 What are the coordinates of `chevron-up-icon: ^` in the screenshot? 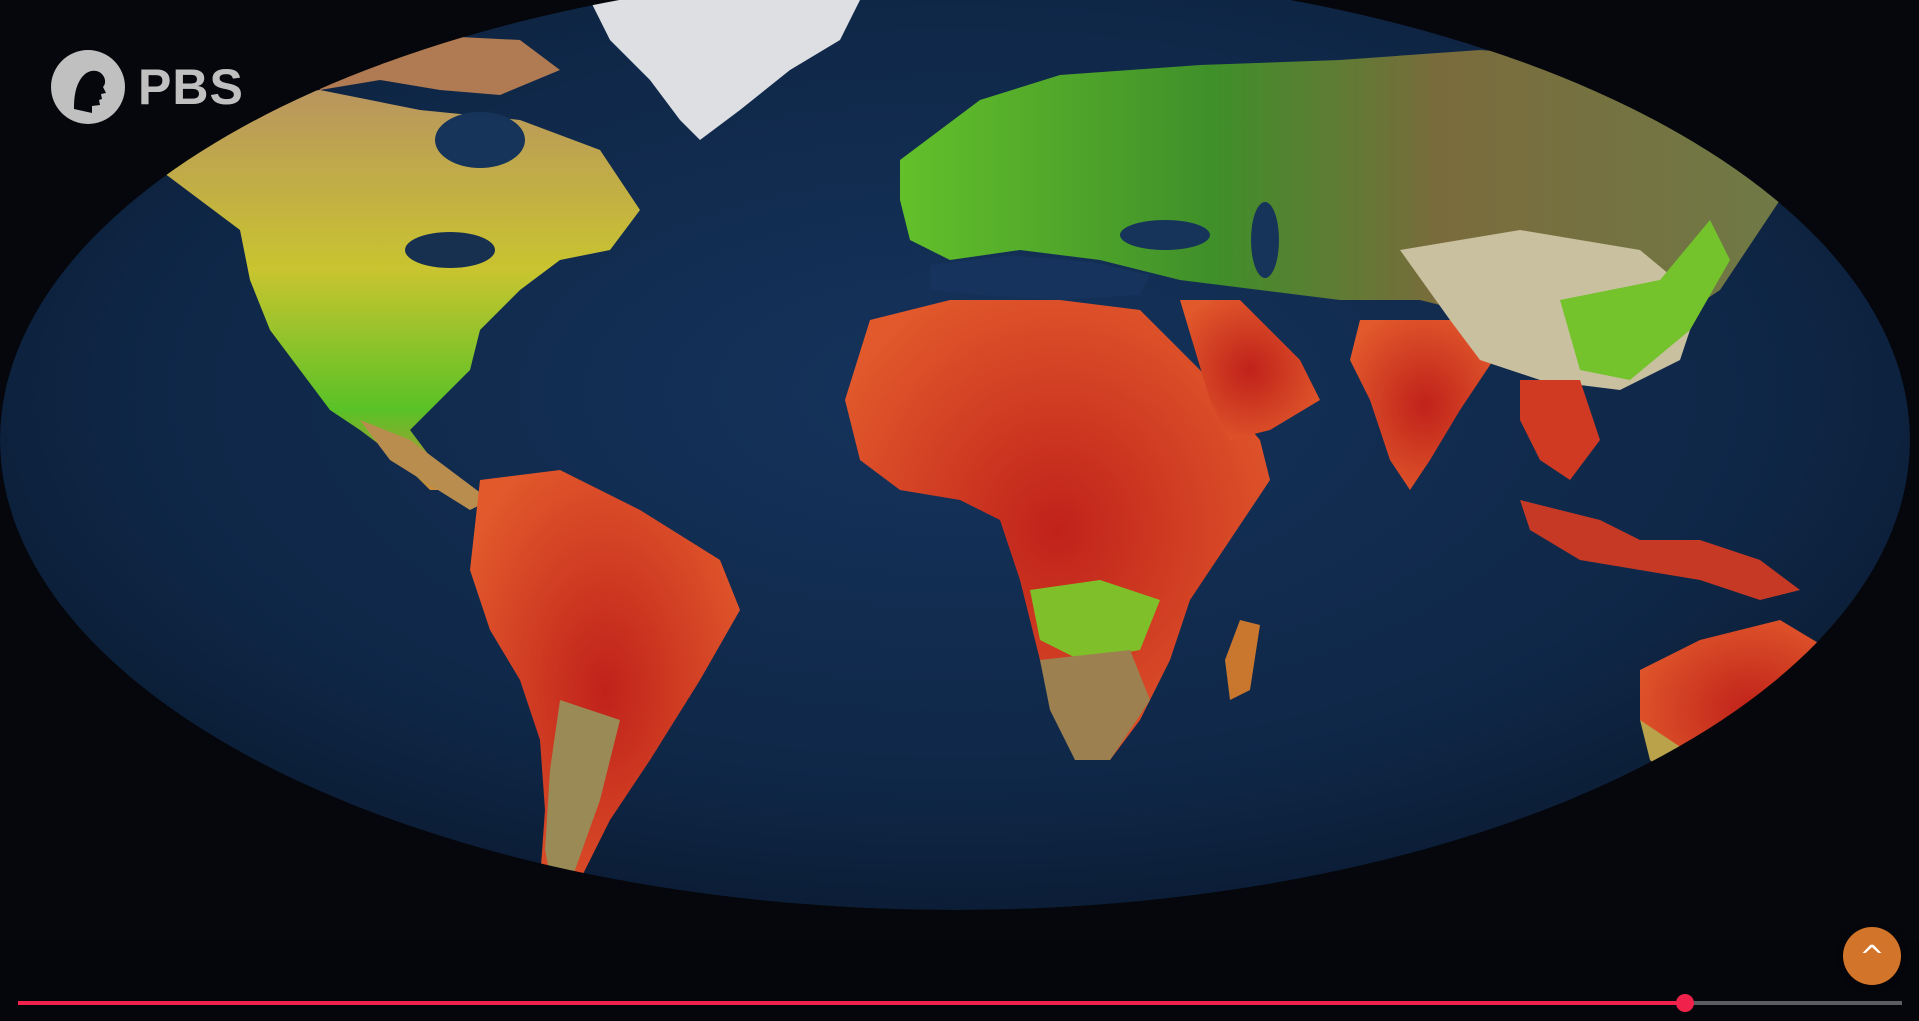 It's located at (1872, 957).